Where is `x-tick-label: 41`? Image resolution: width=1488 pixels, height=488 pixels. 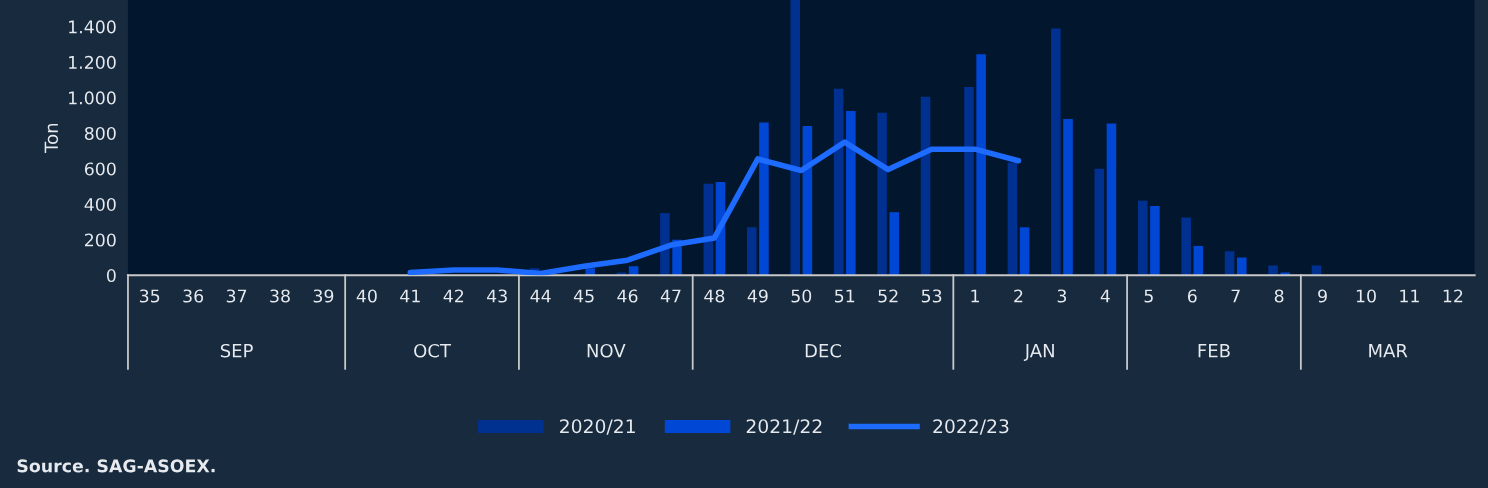 x-tick-label: 41 is located at coordinates (410, 296).